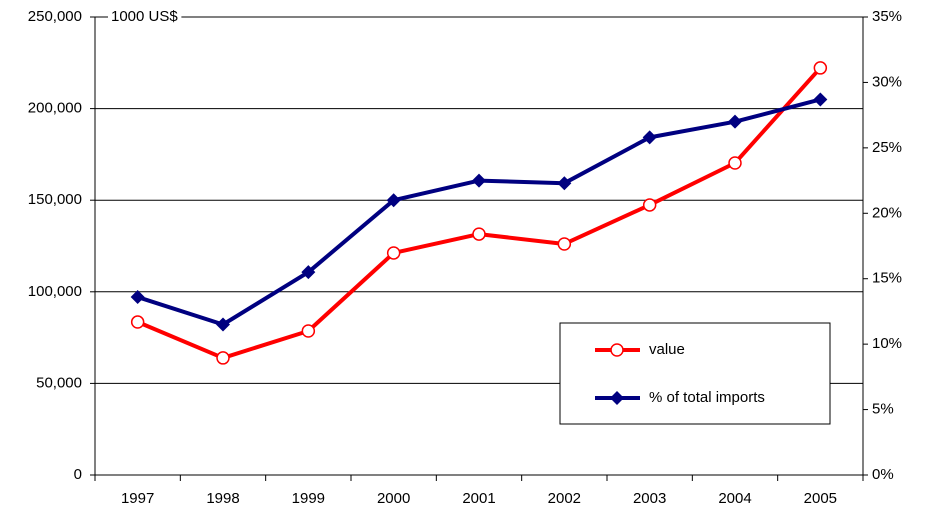 The height and width of the screenshot is (518, 926). I want to click on y-tick-label: 150,000, so click(55, 199).